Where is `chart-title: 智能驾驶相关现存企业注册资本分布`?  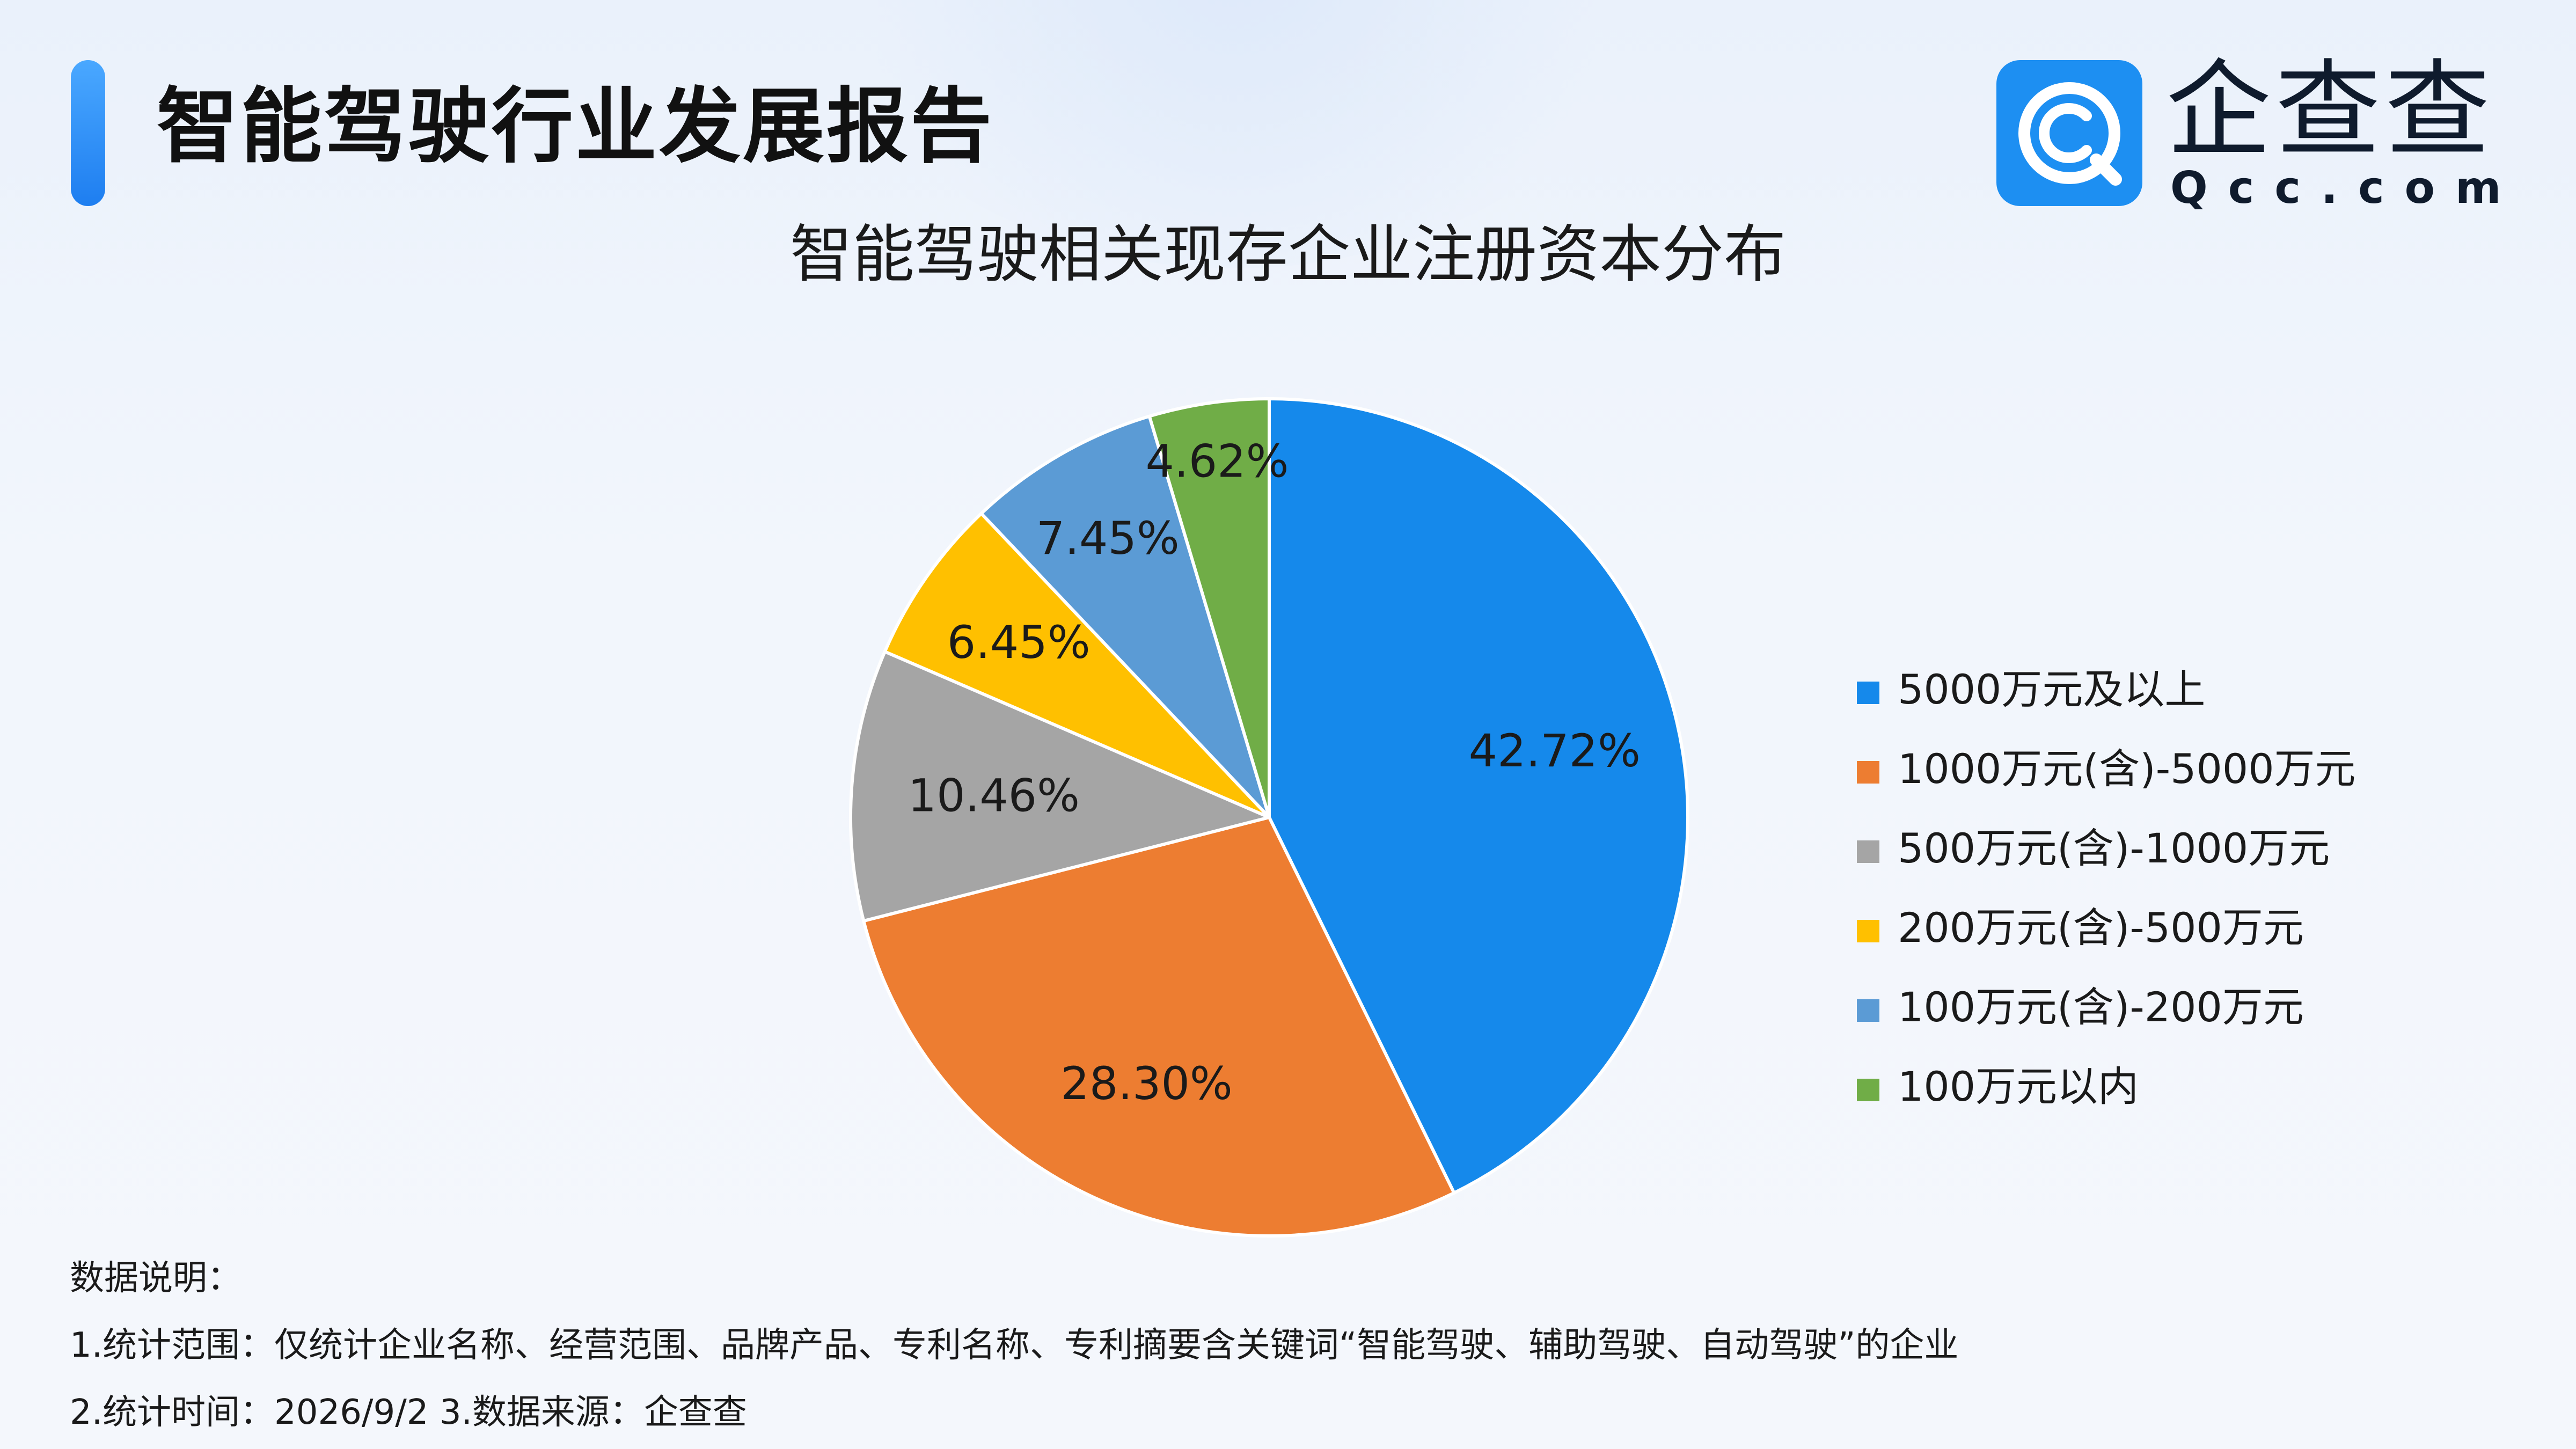
chart-title: 智能驾驶相关现存企业注册资本分布 is located at coordinates (1288, 254).